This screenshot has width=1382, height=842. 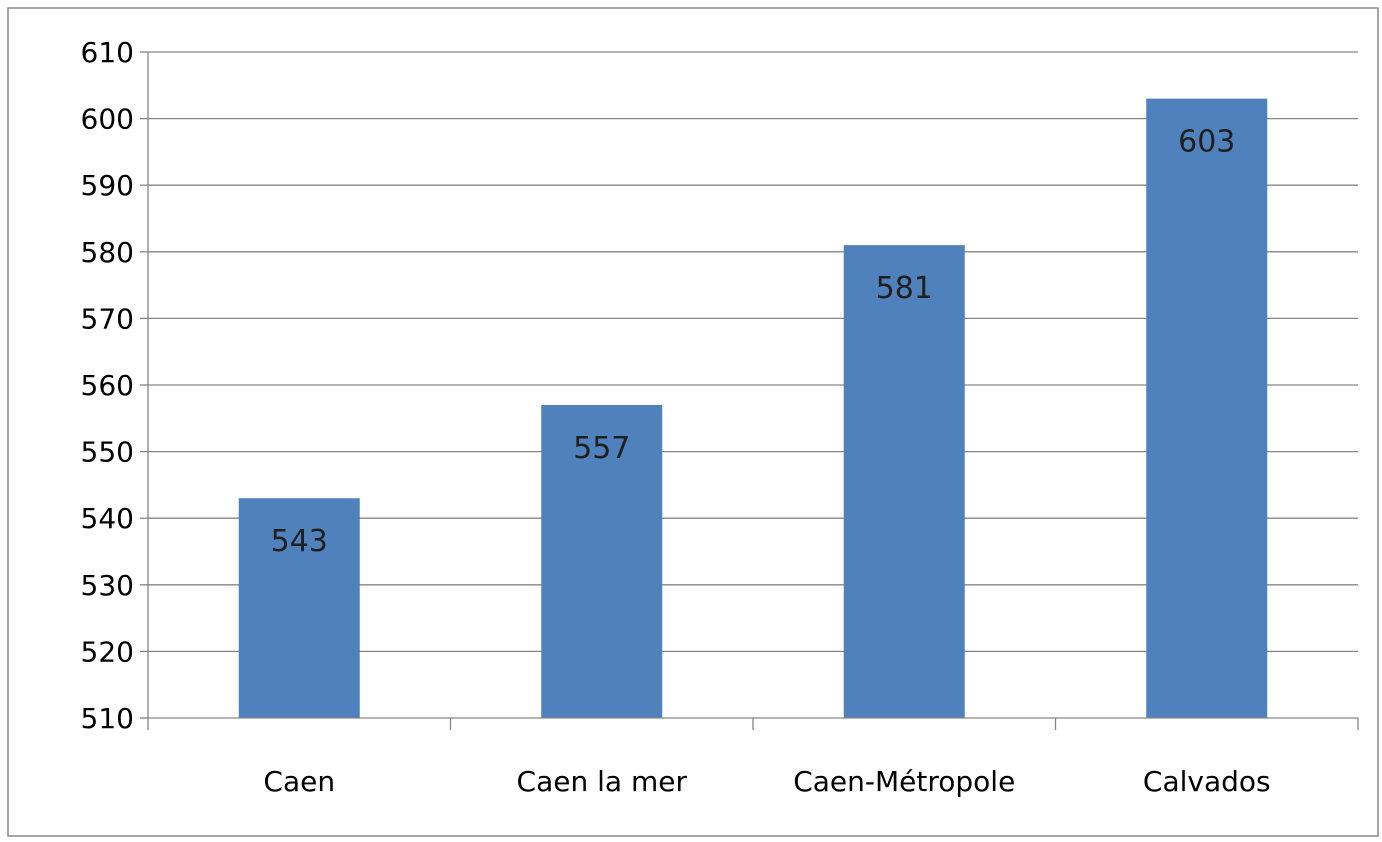 What do you see at coordinates (107, 385) in the screenshot?
I see `y-tick-label-560: 560` at bounding box center [107, 385].